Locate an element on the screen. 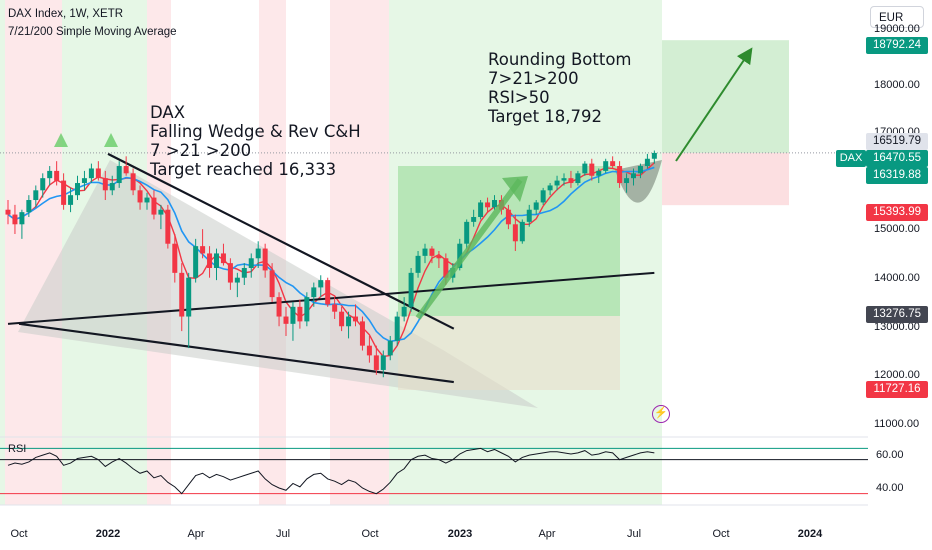 This screenshot has width=932, height=550. rsi-title: RSI is located at coordinates (17, 449).